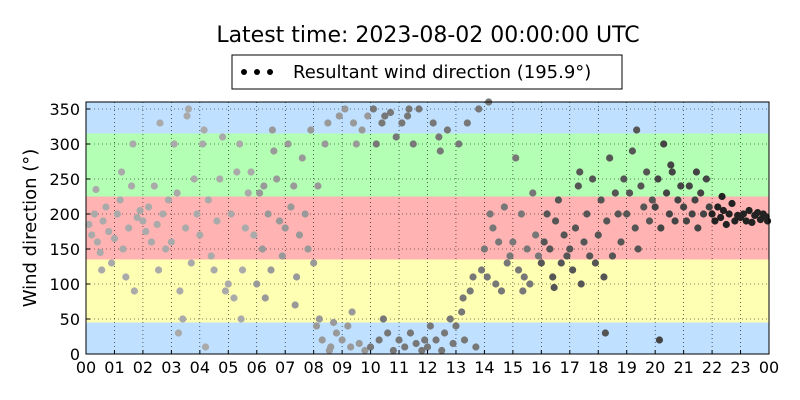 This screenshot has width=800, height=400. I want to click on x-tick-label: 08, so click(313, 367).